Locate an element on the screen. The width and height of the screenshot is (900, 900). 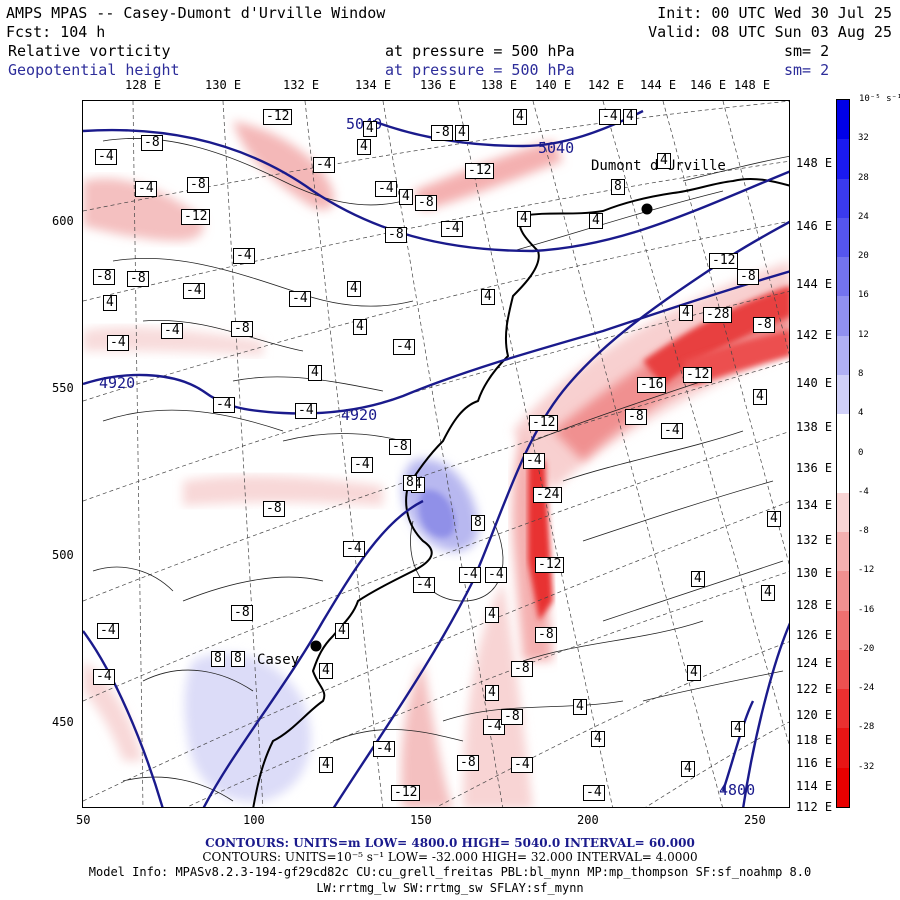
right-longitude-label: 146 E is located at coordinates (814, 226).